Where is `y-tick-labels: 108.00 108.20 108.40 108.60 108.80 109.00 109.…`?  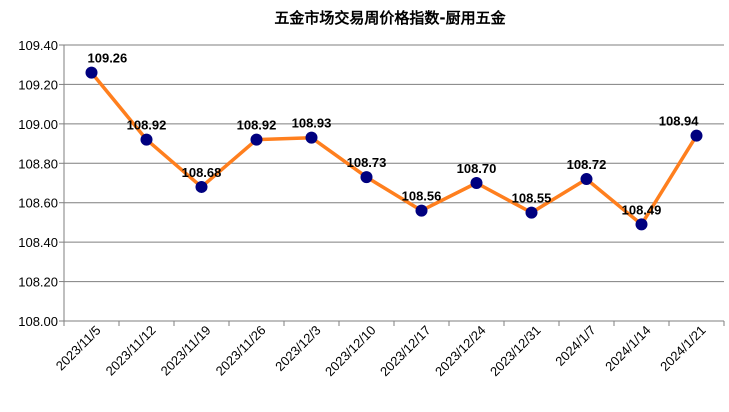 y-tick-labels: 108.00 108.20 108.40 108.60 108.80 109.00 109.… is located at coordinates (38, 183).